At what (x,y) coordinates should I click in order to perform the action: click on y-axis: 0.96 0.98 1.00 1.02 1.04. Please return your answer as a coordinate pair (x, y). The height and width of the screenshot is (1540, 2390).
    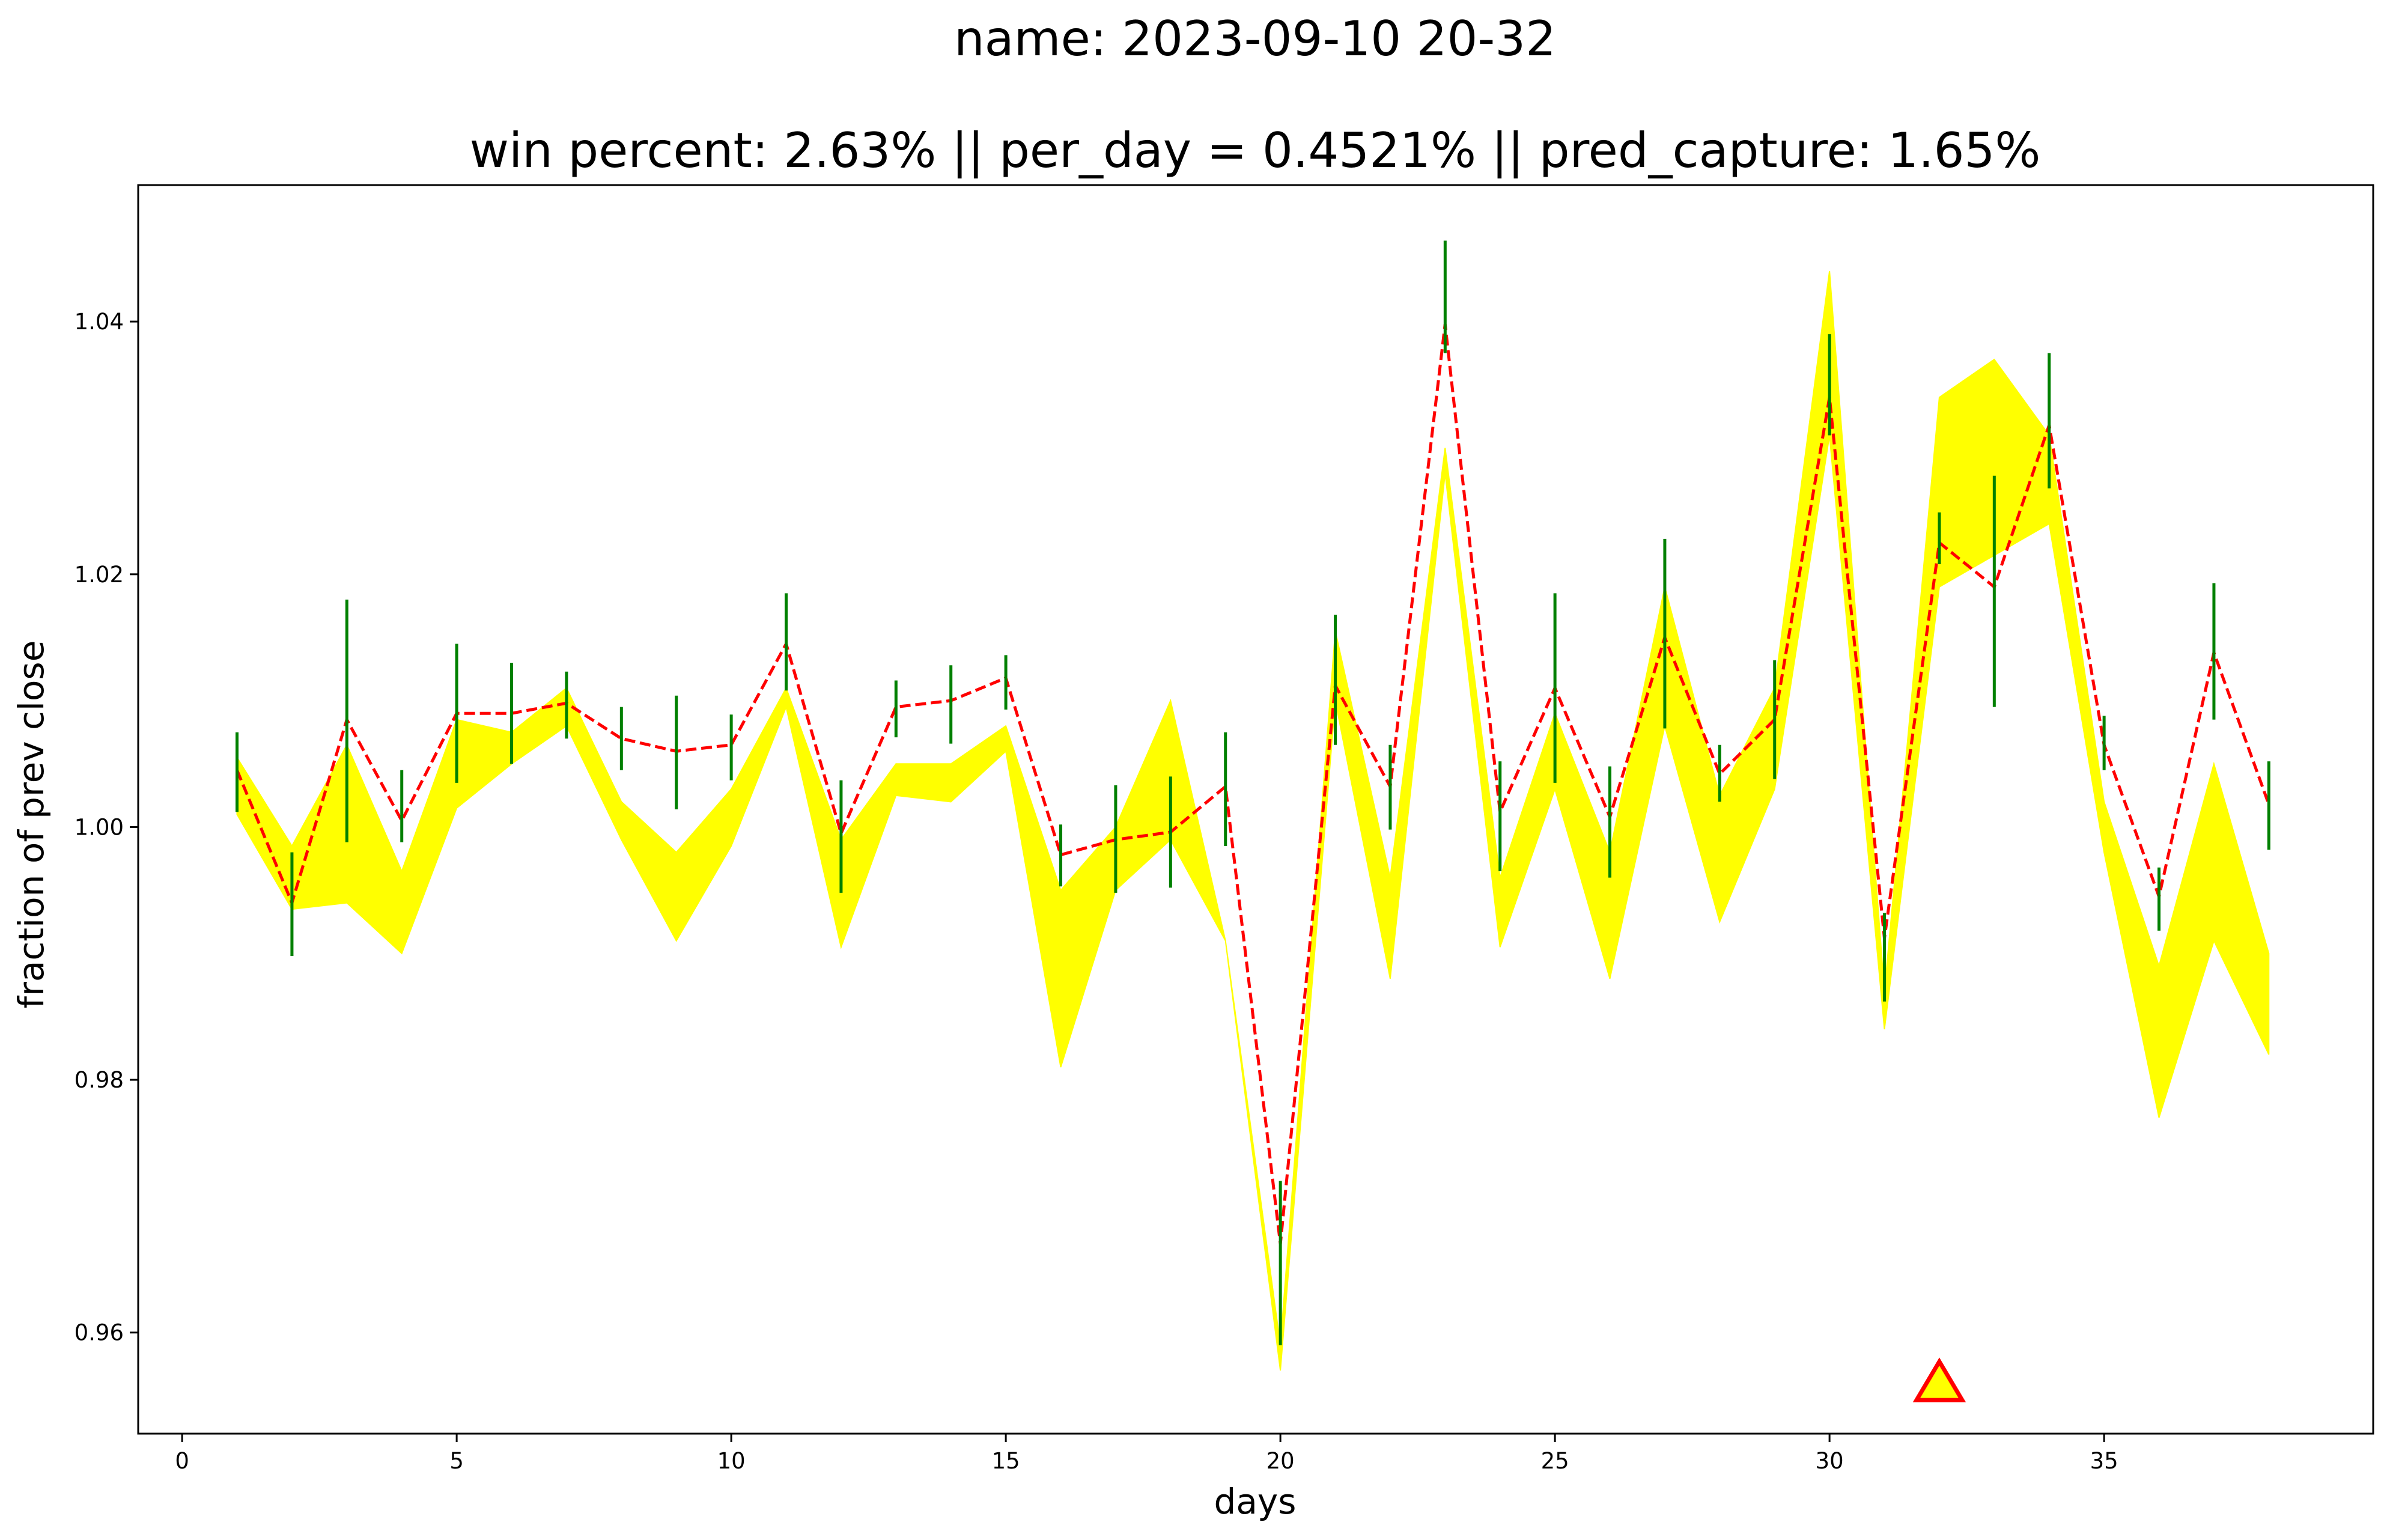
    Looking at the image, I should click on (106, 828).